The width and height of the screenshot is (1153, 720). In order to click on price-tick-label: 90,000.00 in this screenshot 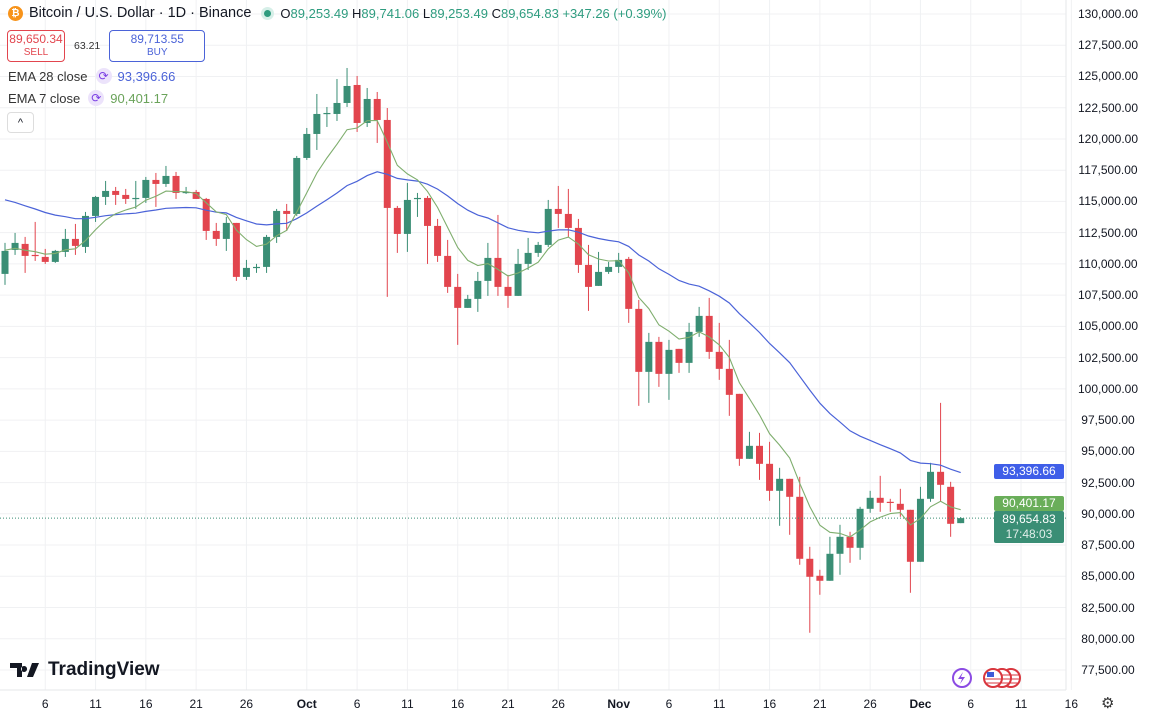, I will do `click(1108, 513)`.